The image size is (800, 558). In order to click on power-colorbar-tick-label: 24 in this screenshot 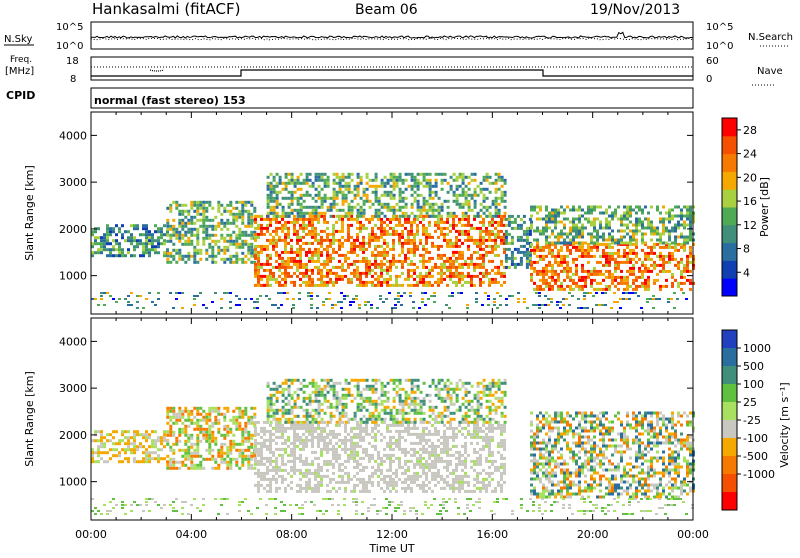, I will do `click(750, 154)`.